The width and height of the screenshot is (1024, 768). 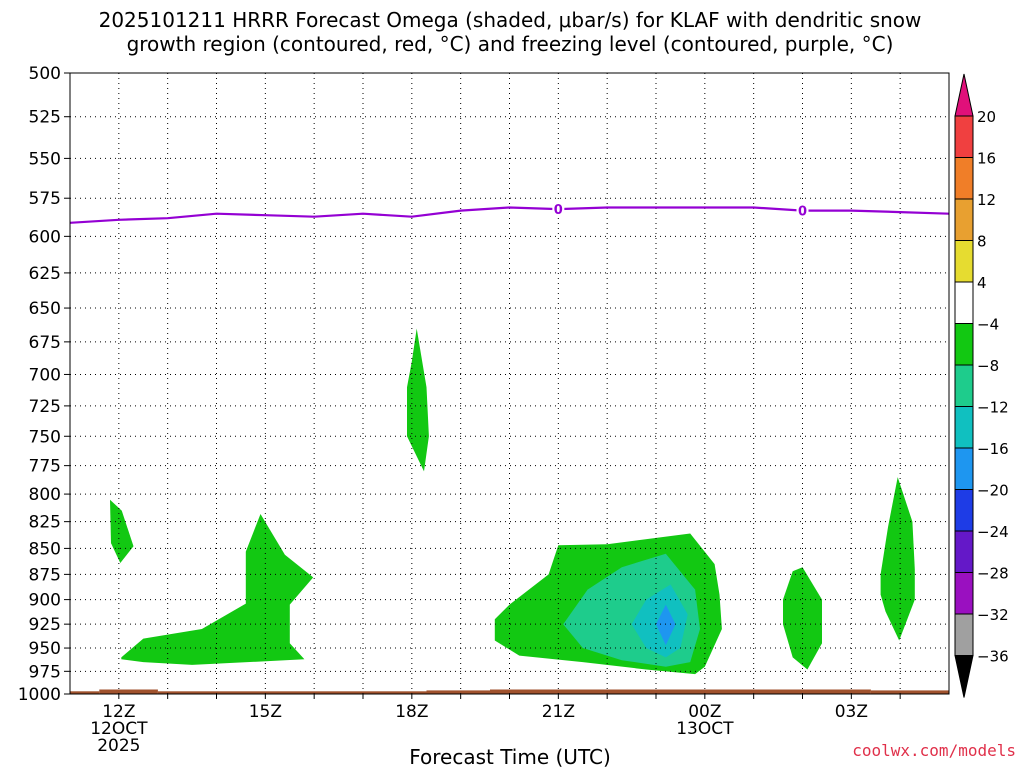 What do you see at coordinates (45, 495) in the screenshot?
I see `y-tick-label: 800` at bounding box center [45, 495].